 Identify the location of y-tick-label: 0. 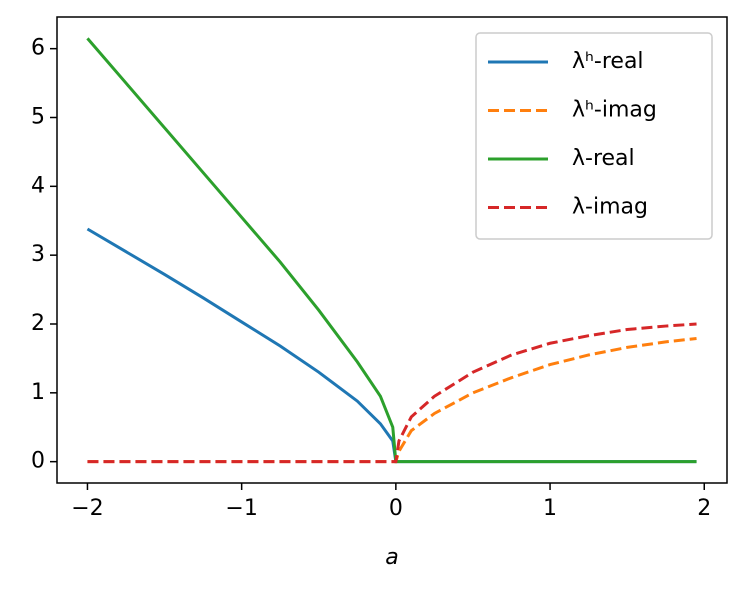
(38, 461).